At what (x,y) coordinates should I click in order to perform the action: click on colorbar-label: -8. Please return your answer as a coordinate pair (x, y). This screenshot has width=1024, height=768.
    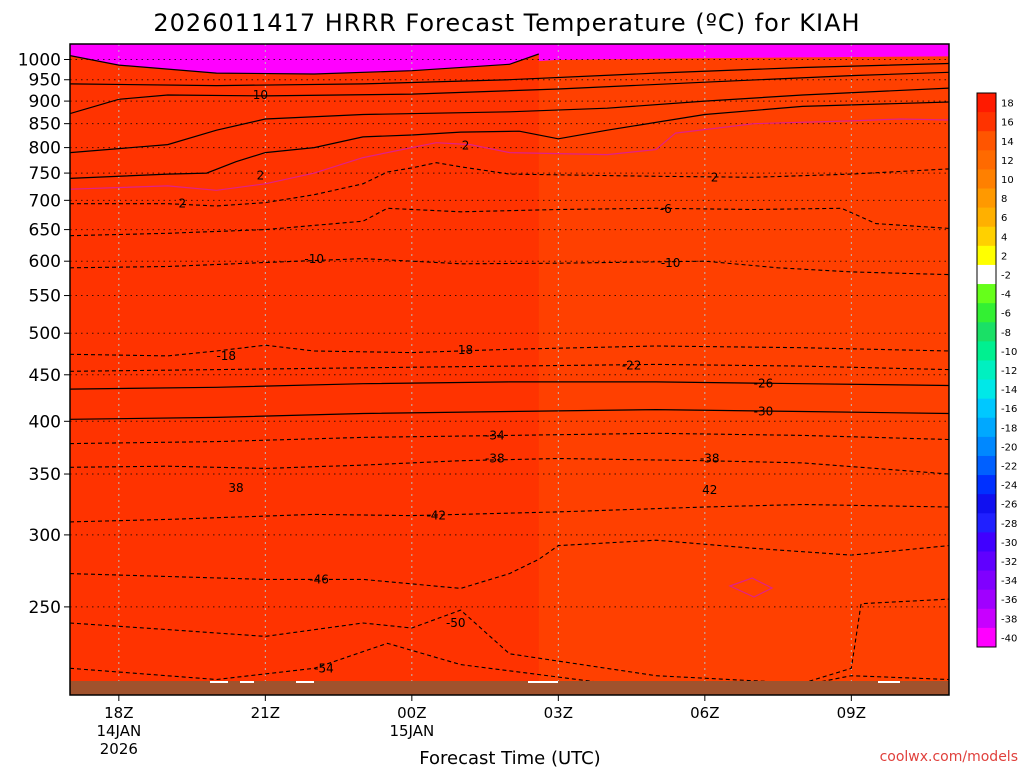
    Looking at the image, I should click on (1006, 333).